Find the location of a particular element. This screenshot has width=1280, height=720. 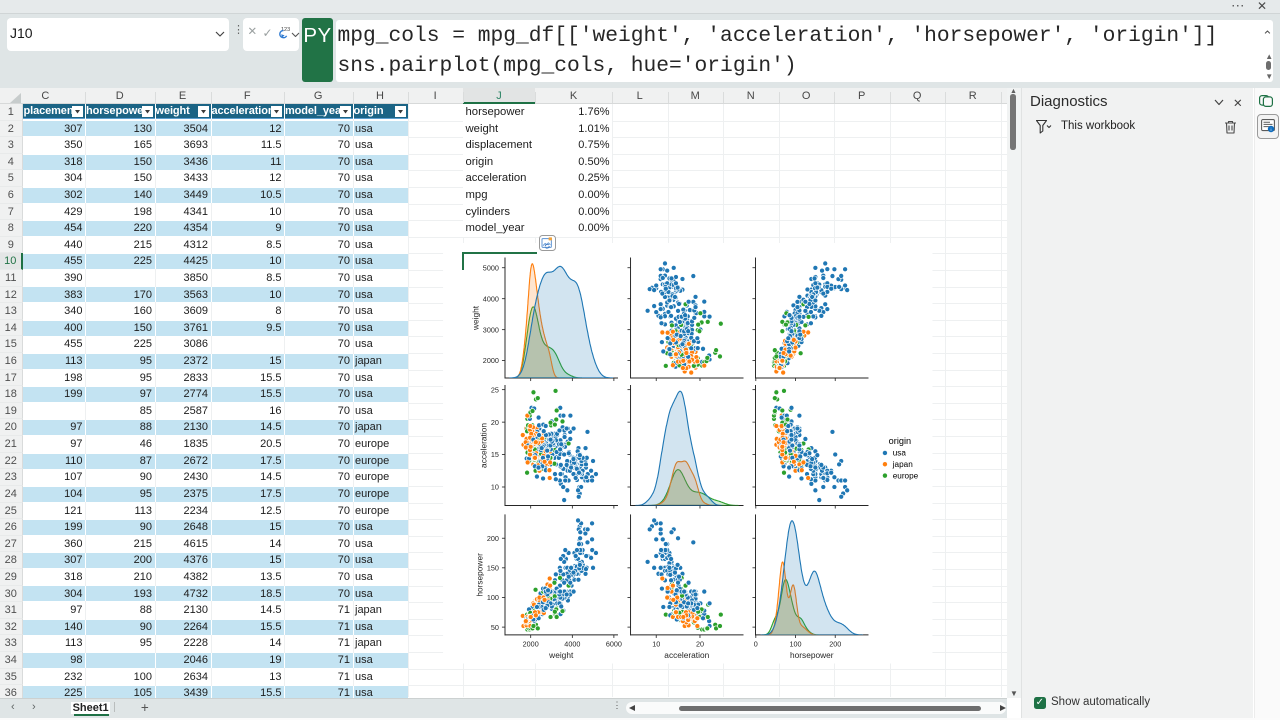

svg-text: 15 is located at coordinates (495, 454).